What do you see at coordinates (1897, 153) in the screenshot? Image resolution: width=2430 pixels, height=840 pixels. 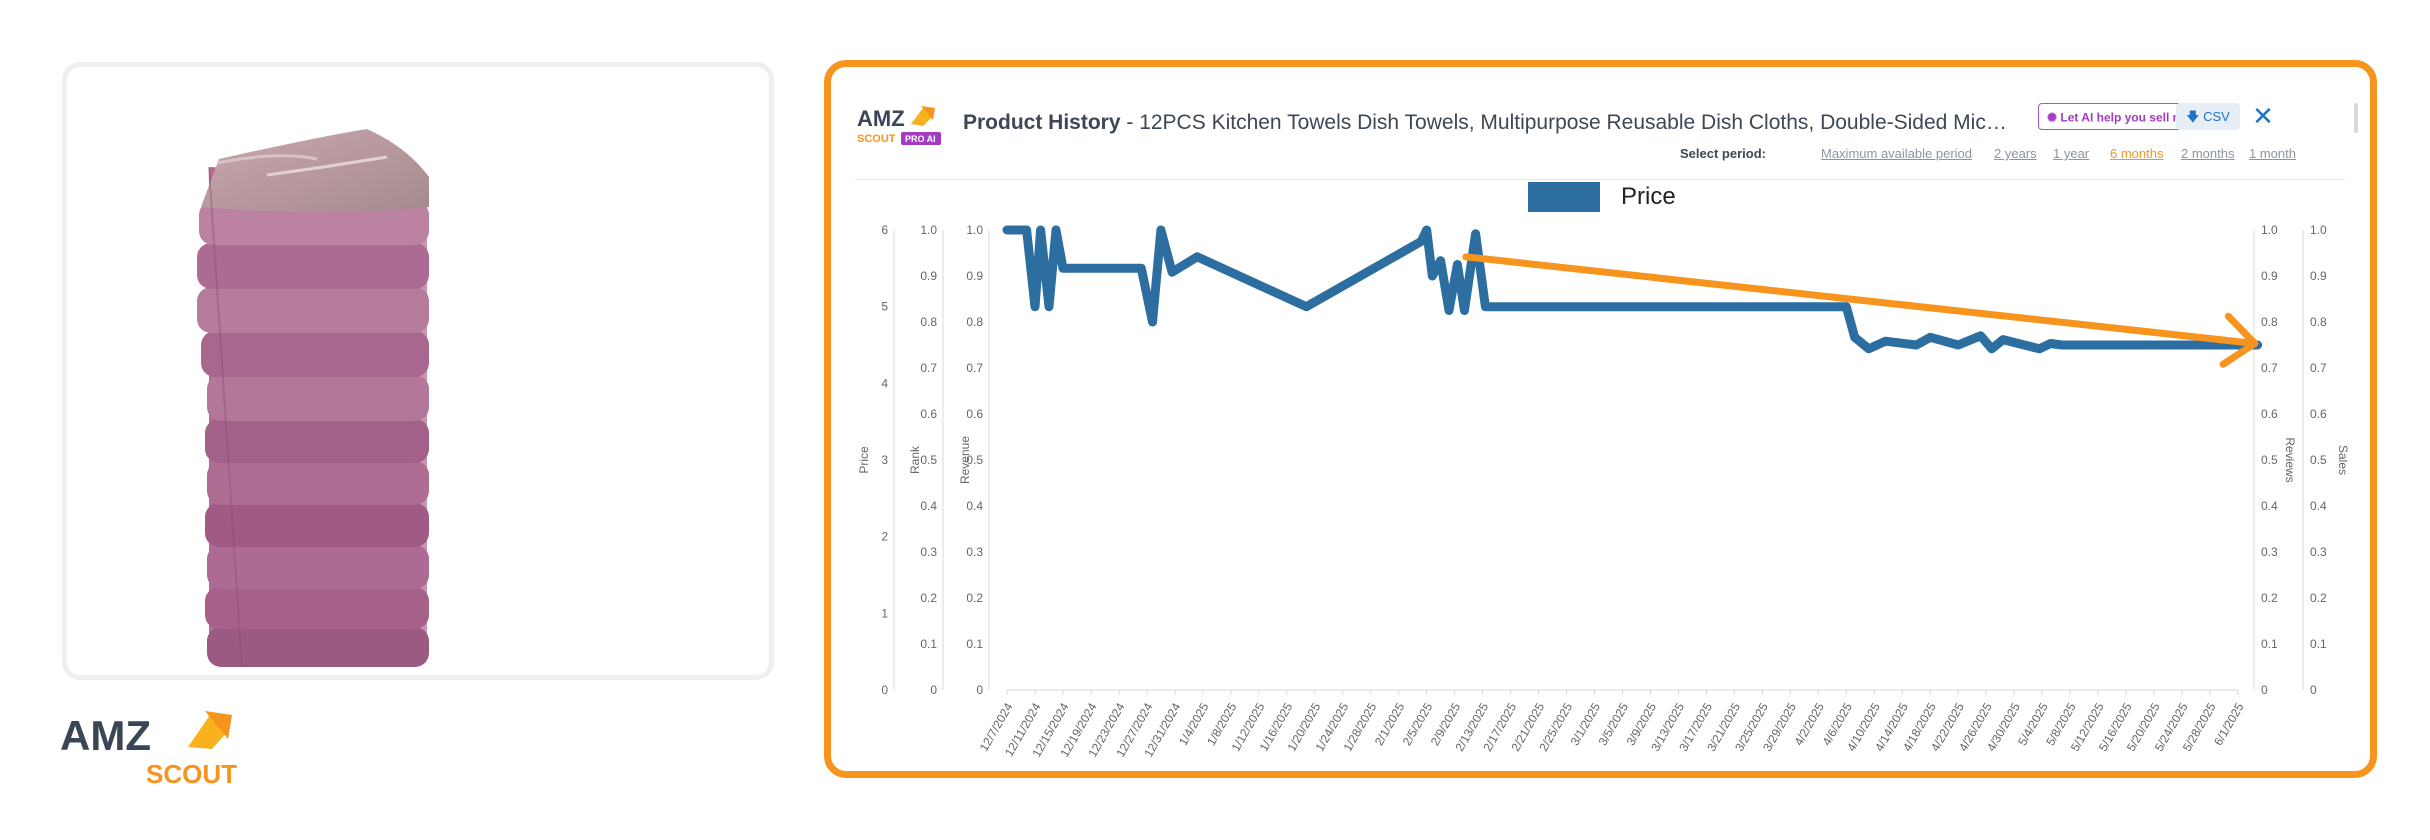 I see `period-max: Maximum available period` at bounding box center [1897, 153].